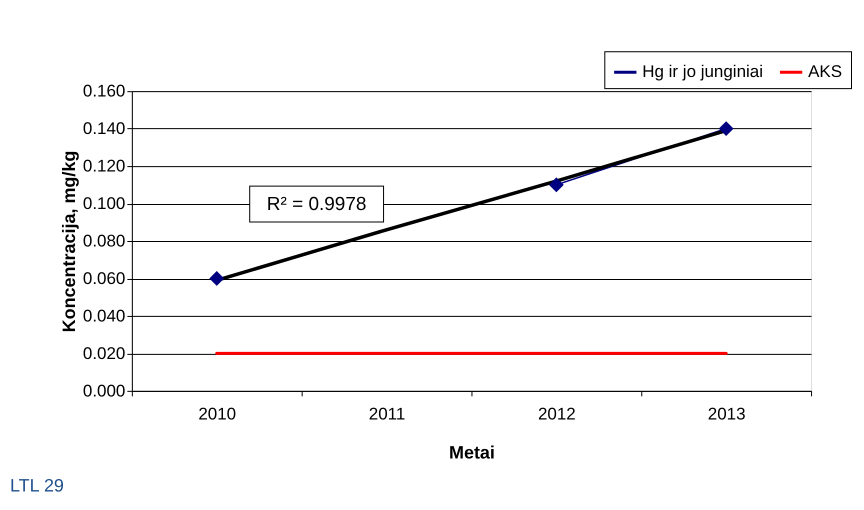  I want to click on y-tick-label: 0.140, so click(104, 128).